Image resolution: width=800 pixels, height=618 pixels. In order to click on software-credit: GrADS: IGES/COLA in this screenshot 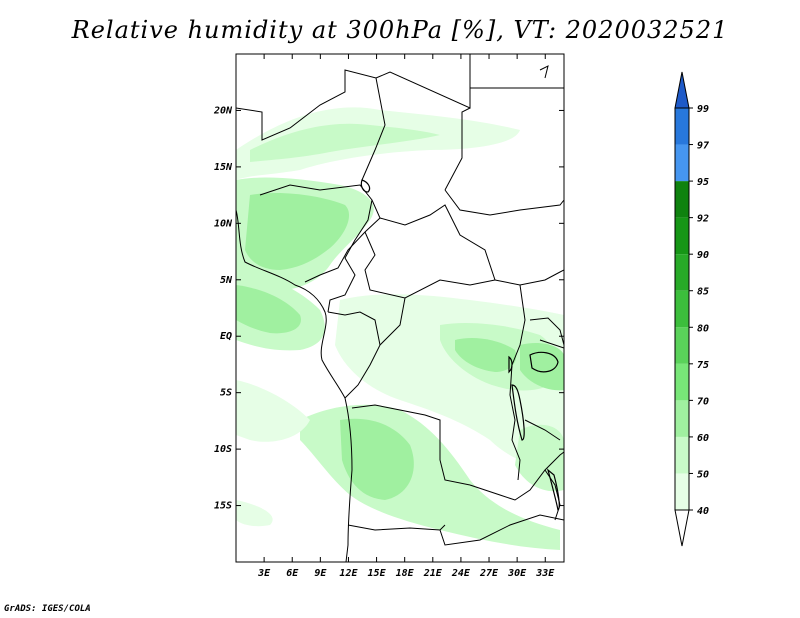, I will do `click(47, 609)`.